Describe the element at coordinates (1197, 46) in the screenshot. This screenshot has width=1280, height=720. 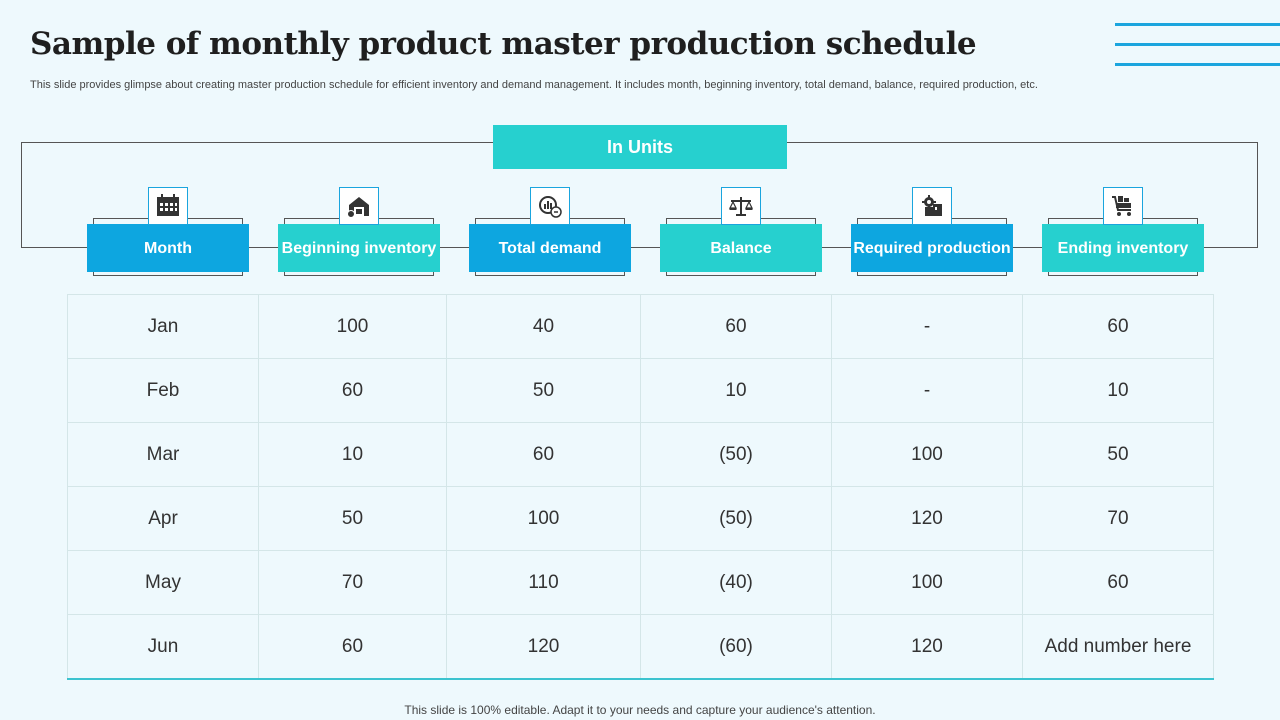
I see `decorative-lines` at that location.